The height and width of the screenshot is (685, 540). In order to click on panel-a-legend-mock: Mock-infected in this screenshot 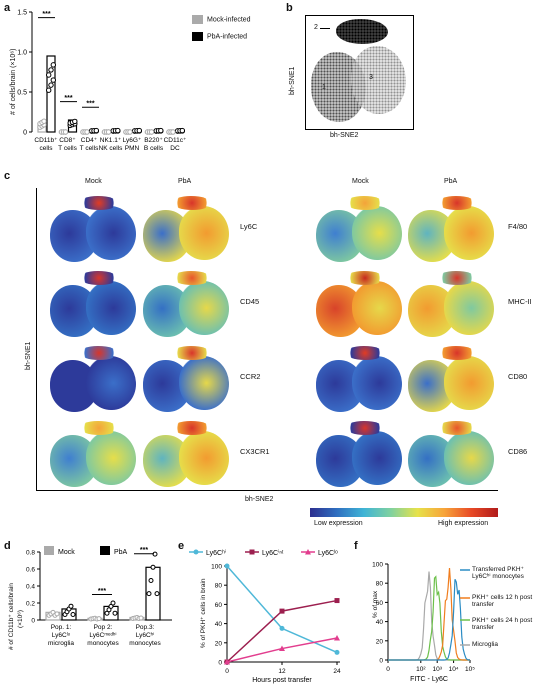, I will do `click(221, 19)`.